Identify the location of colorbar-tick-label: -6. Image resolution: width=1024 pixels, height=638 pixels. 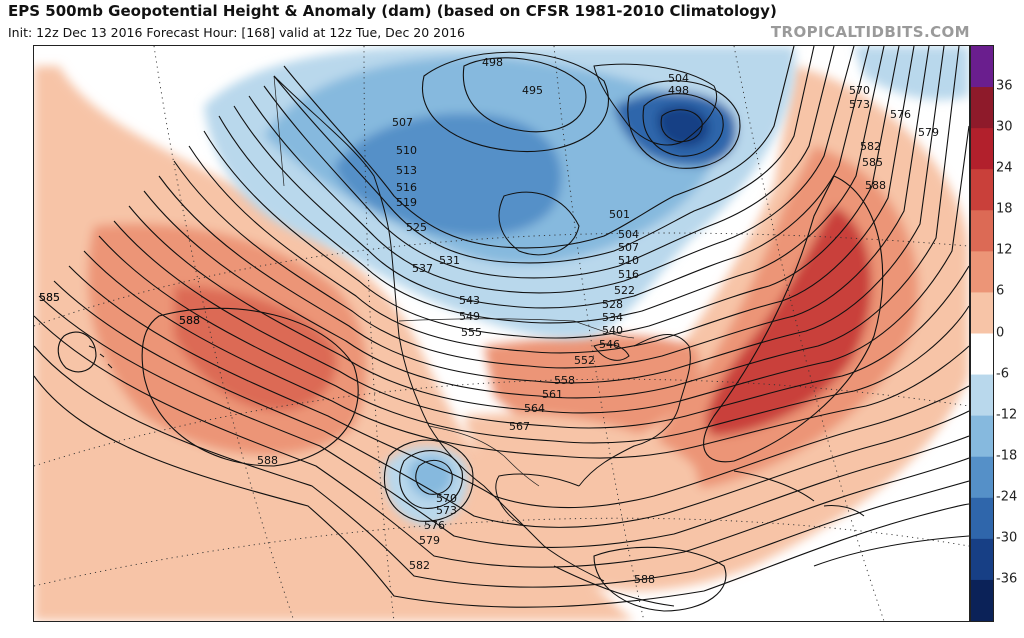
(1002, 374).